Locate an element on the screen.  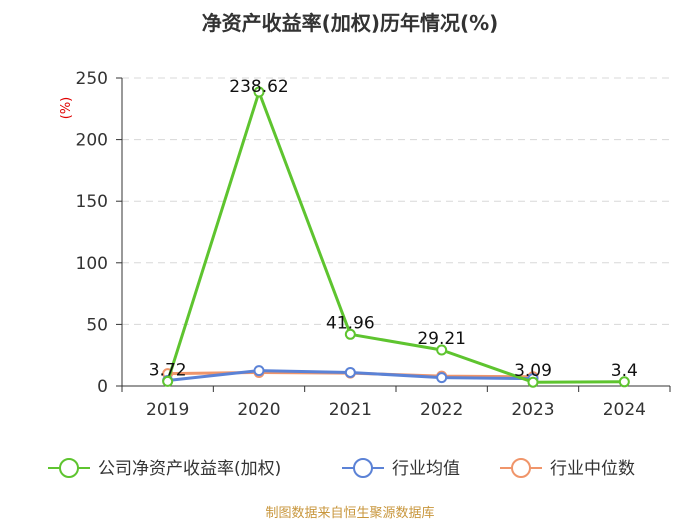
y-tick-label: 100 is located at coordinates (92, 264).